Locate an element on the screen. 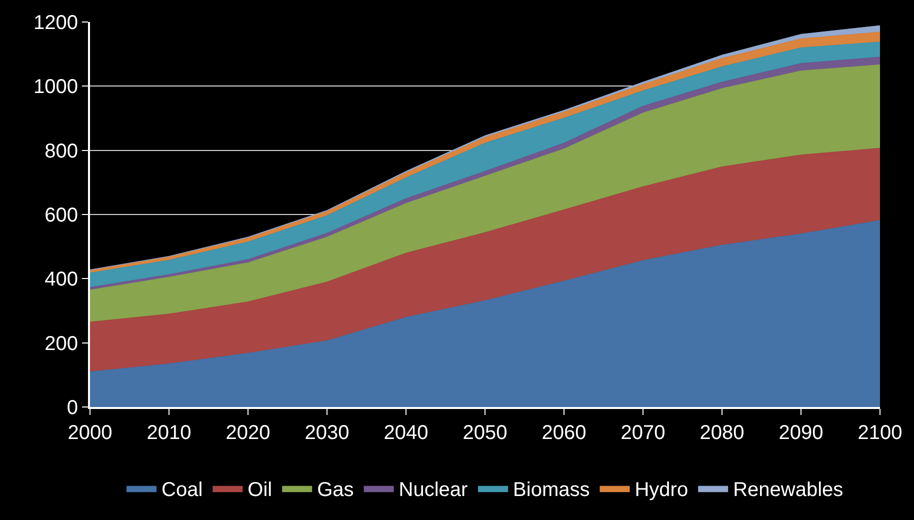 The image size is (914, 520). legend-label: Coal is located at coordinates (182, 489).